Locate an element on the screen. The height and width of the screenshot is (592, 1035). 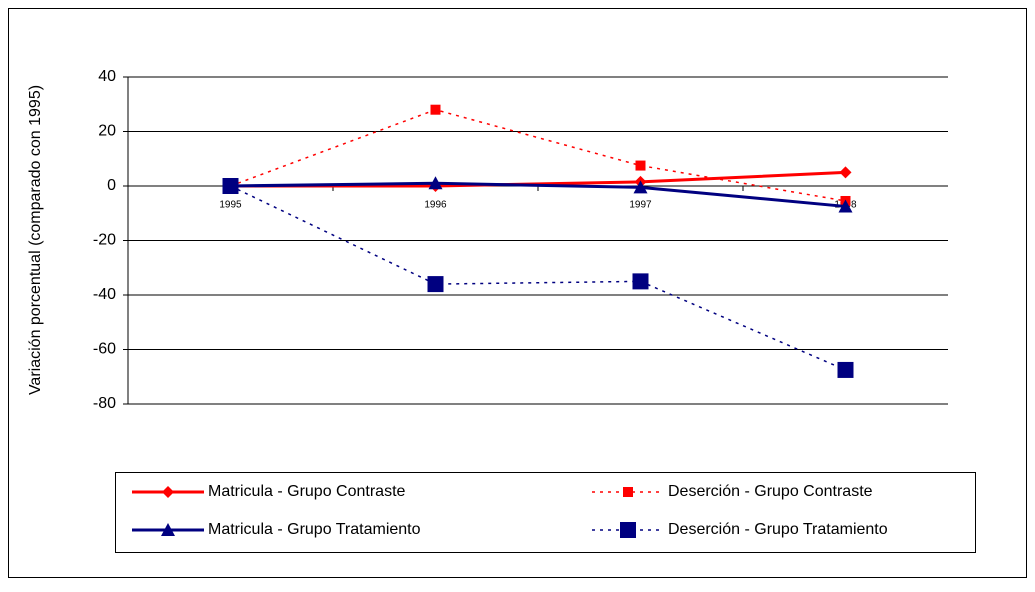
legend-label: Matricula - Grupo Contraste is located at coordinates (307, 491).